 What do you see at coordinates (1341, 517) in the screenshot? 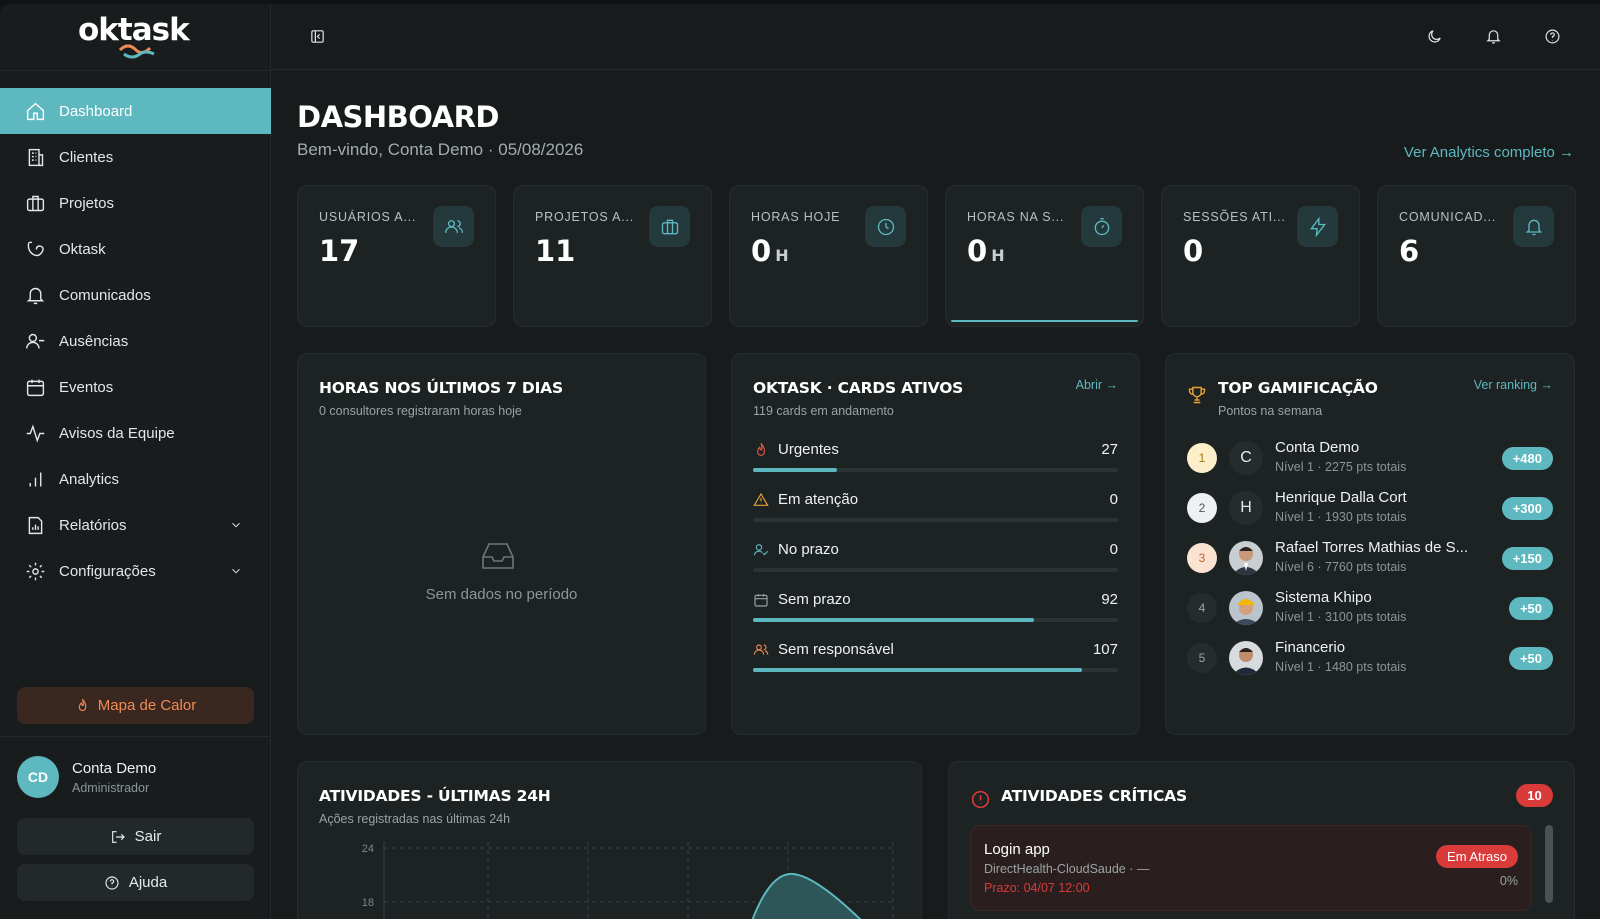
I see `user-info: Nível 1 · 1930 pts totais` at bounding box center [1341, 517].